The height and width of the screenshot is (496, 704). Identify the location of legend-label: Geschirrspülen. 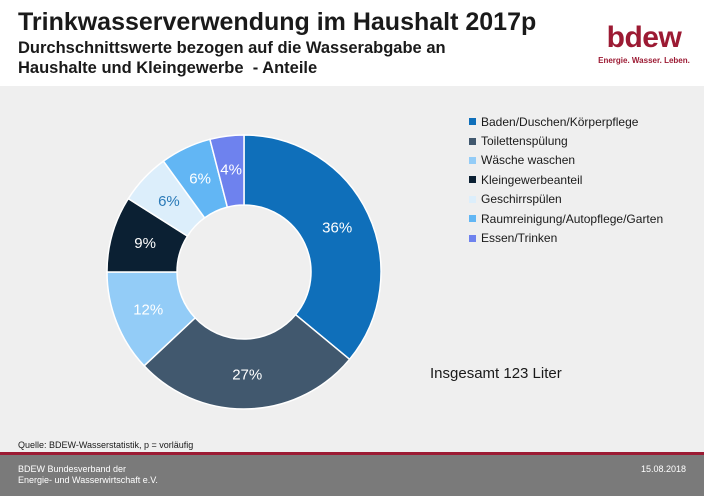
(521, 199).